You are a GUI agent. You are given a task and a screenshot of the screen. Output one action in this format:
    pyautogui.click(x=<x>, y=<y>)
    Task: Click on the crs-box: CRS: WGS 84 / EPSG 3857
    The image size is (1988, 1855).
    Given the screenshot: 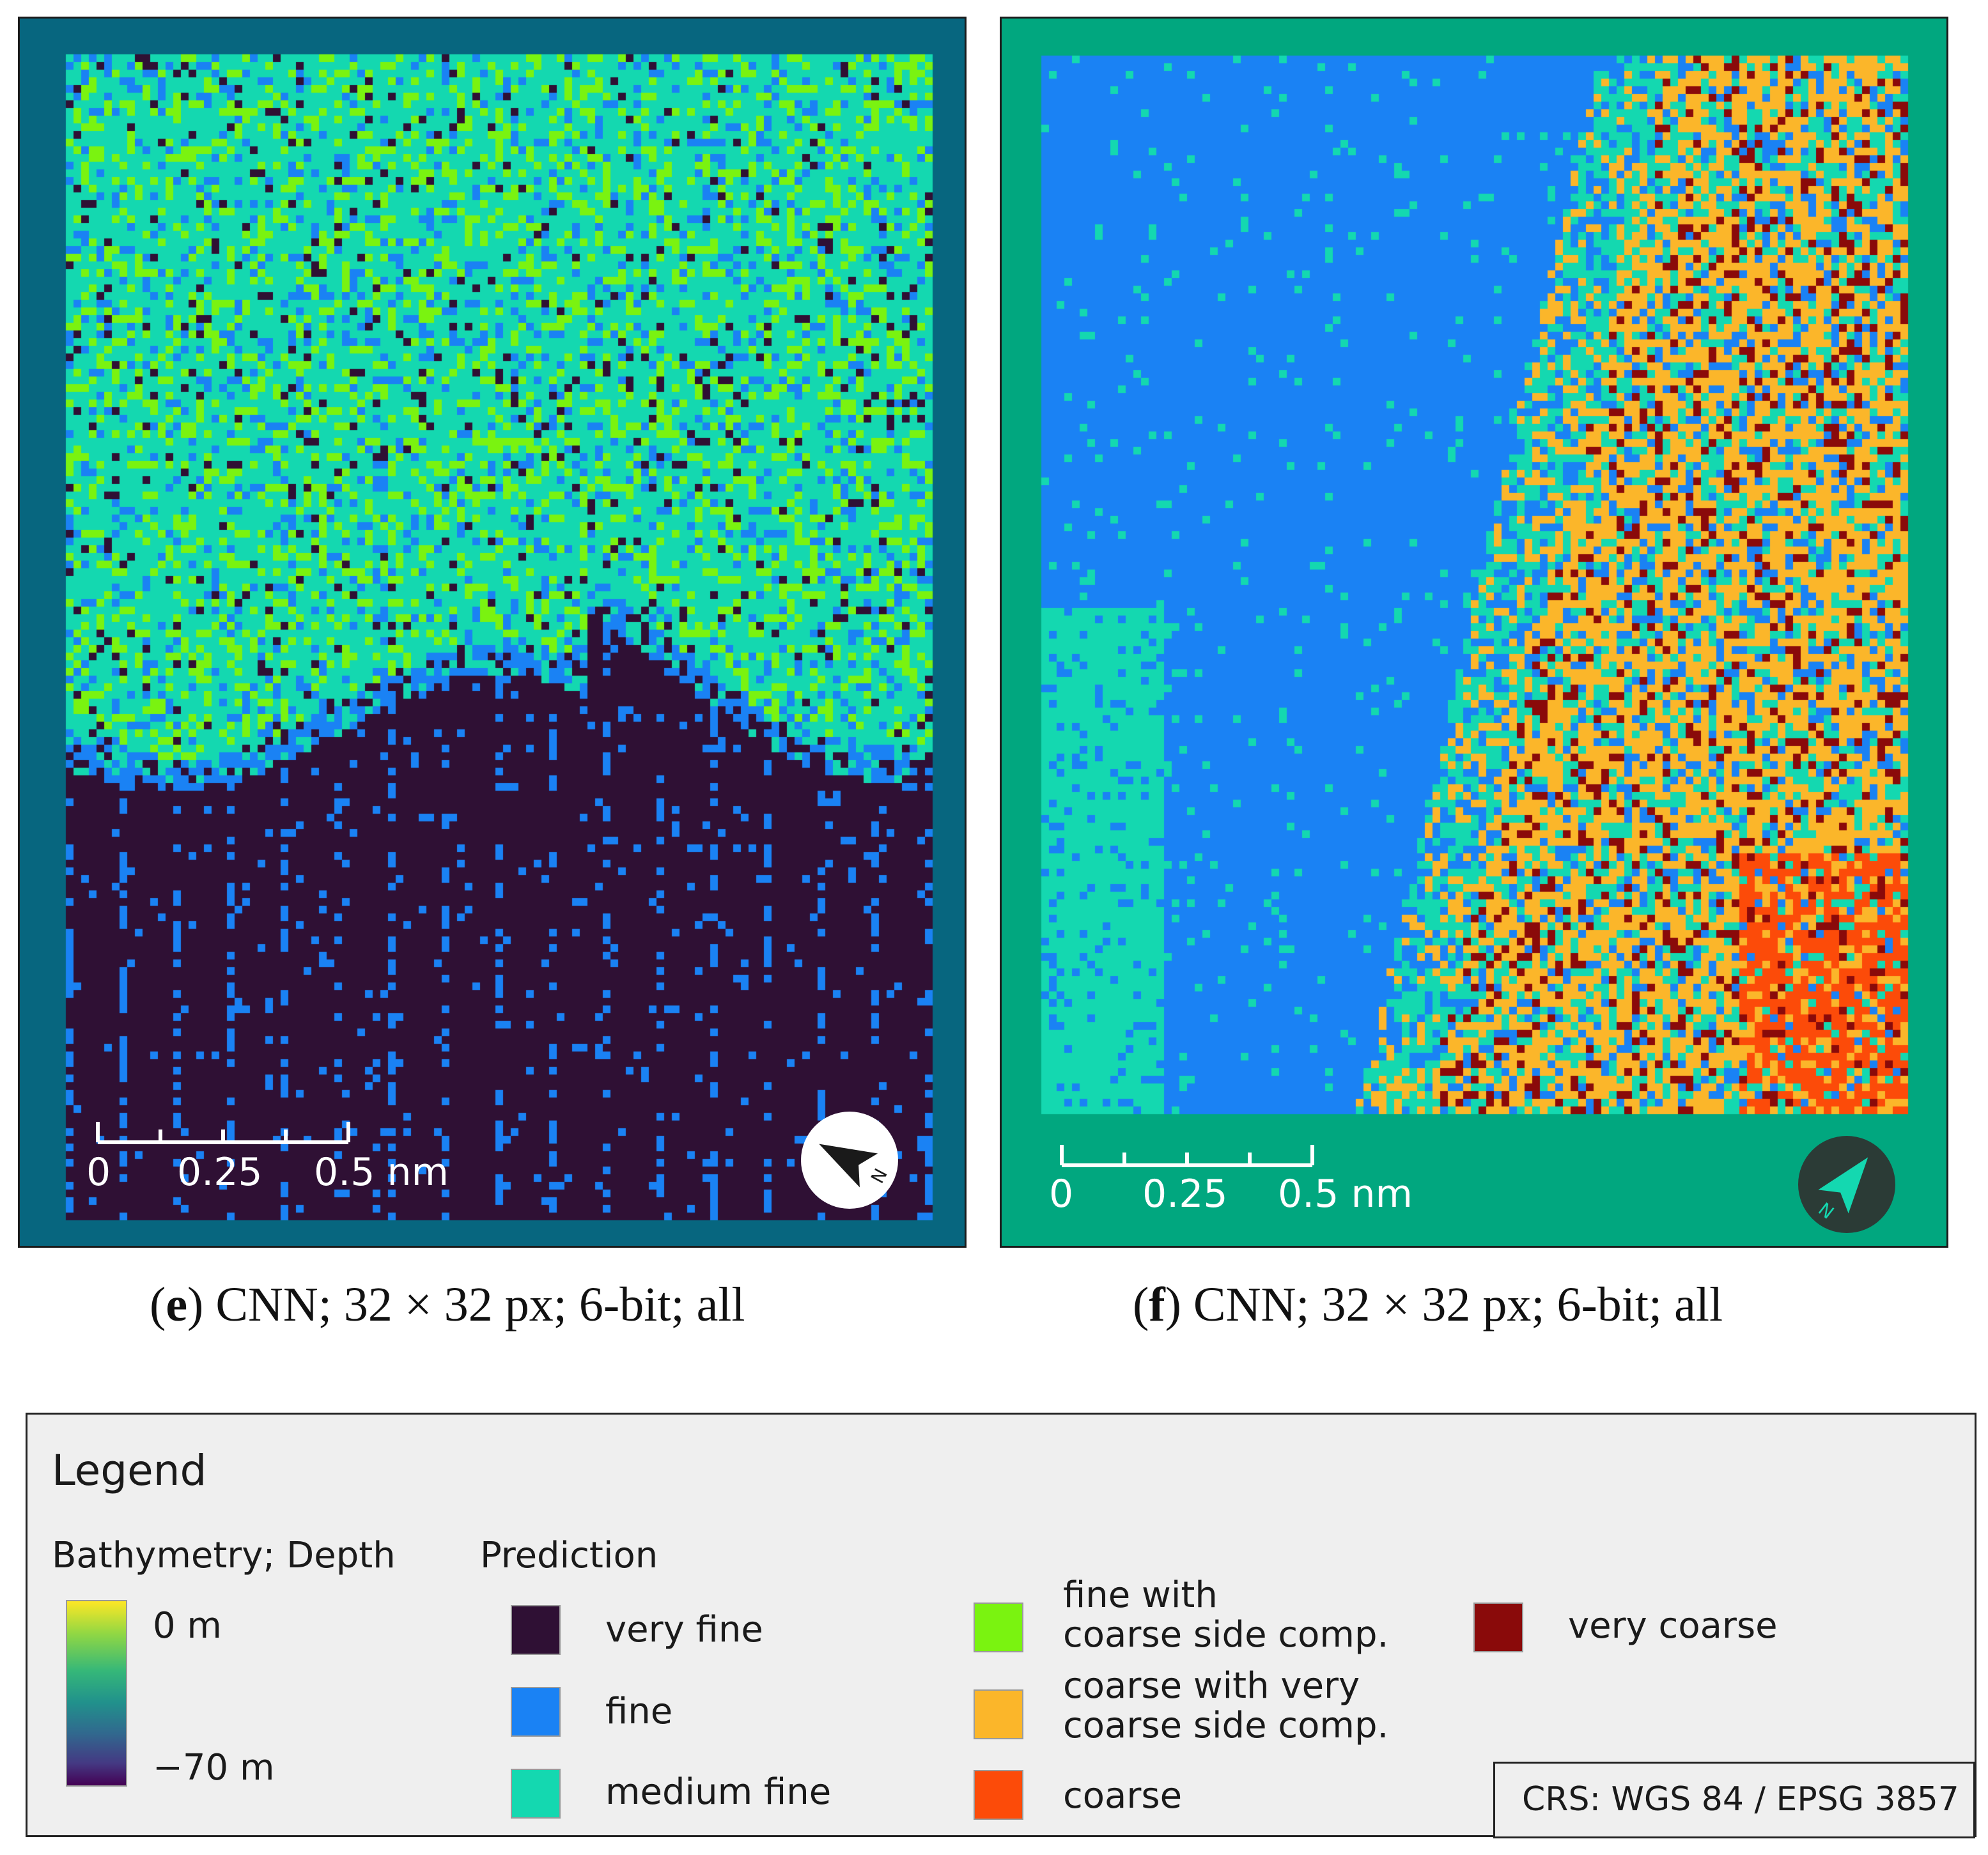 What is the action you would take?
    pyautogui.click(x=1734, y=1800)
    